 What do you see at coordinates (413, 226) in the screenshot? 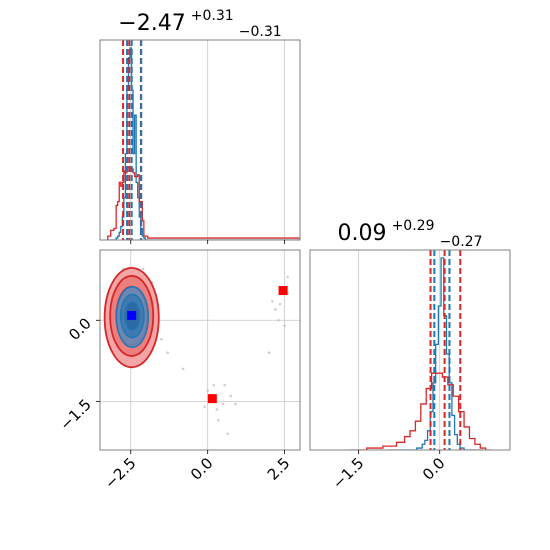
I see `title-upper-error: +0.29` at bounding box center [413, 226].